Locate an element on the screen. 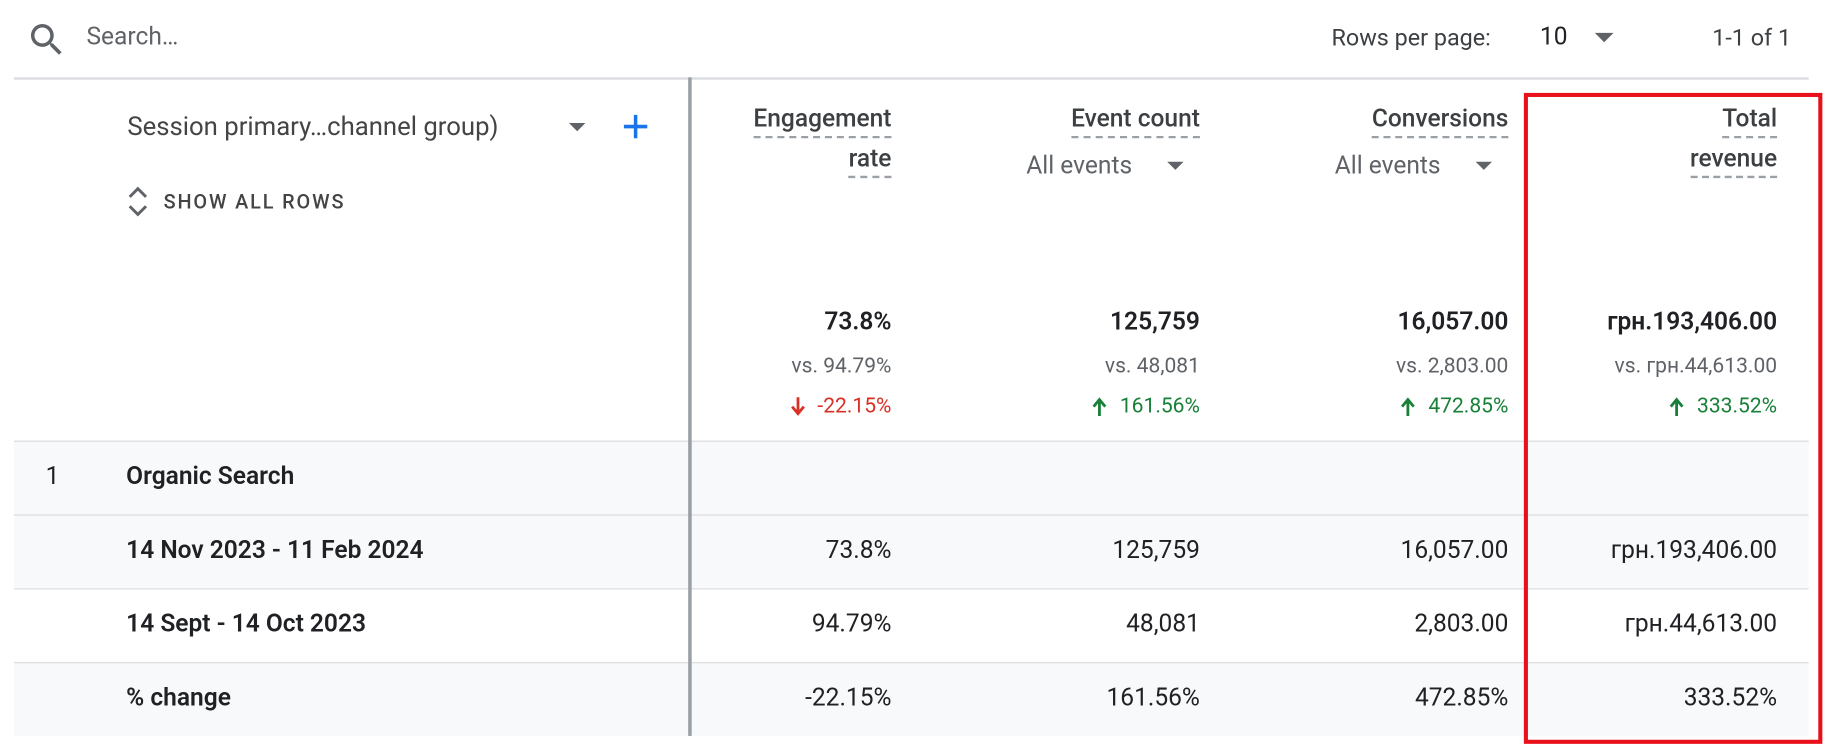 This screenshot has width=1832, height=750. cell: 125,759 is located at coordinates (1156, 550).